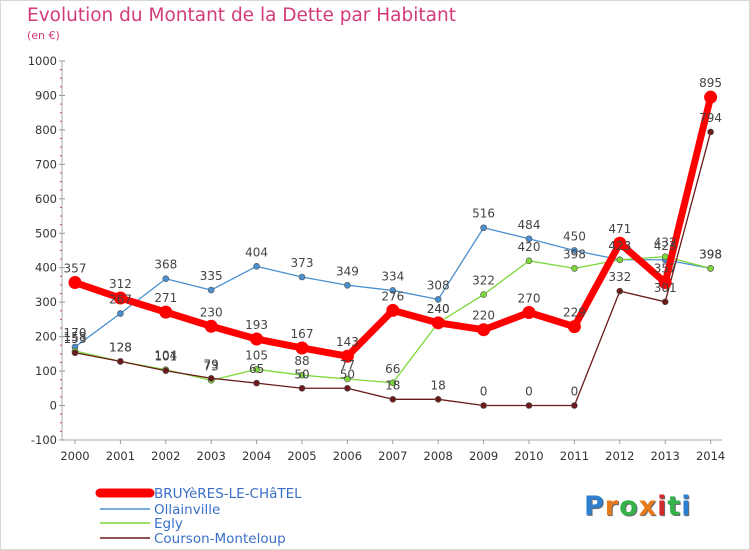 Image resolution: width=750 pixels, height=550 pixels. I want to click on x-tick-label: 2002, so click(165, 456).